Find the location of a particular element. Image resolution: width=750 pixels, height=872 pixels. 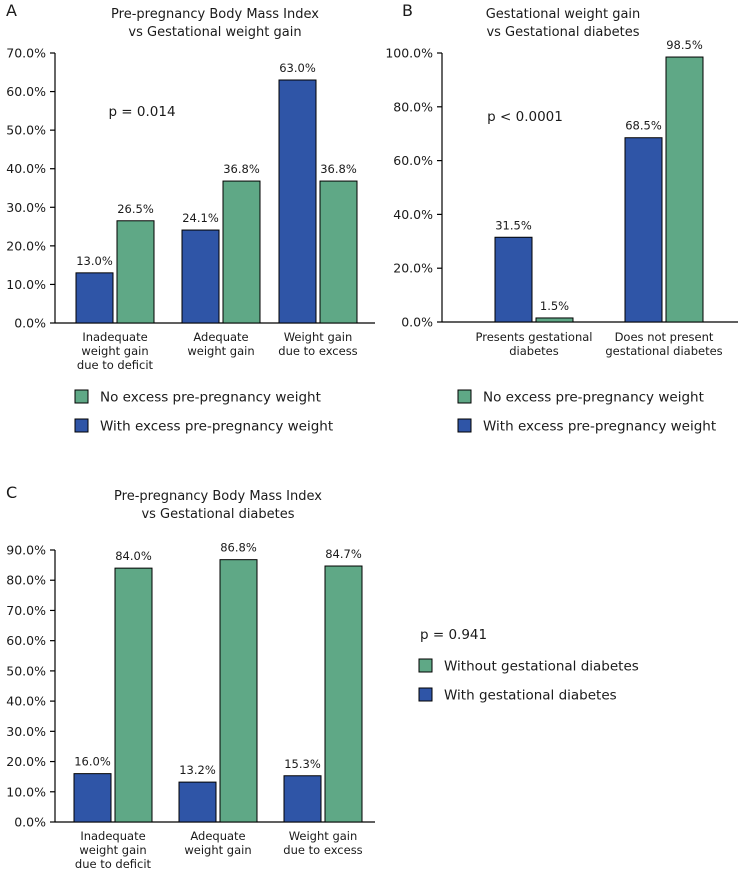

y-tick-label: 90.0% is located at coordinates (26, 550).